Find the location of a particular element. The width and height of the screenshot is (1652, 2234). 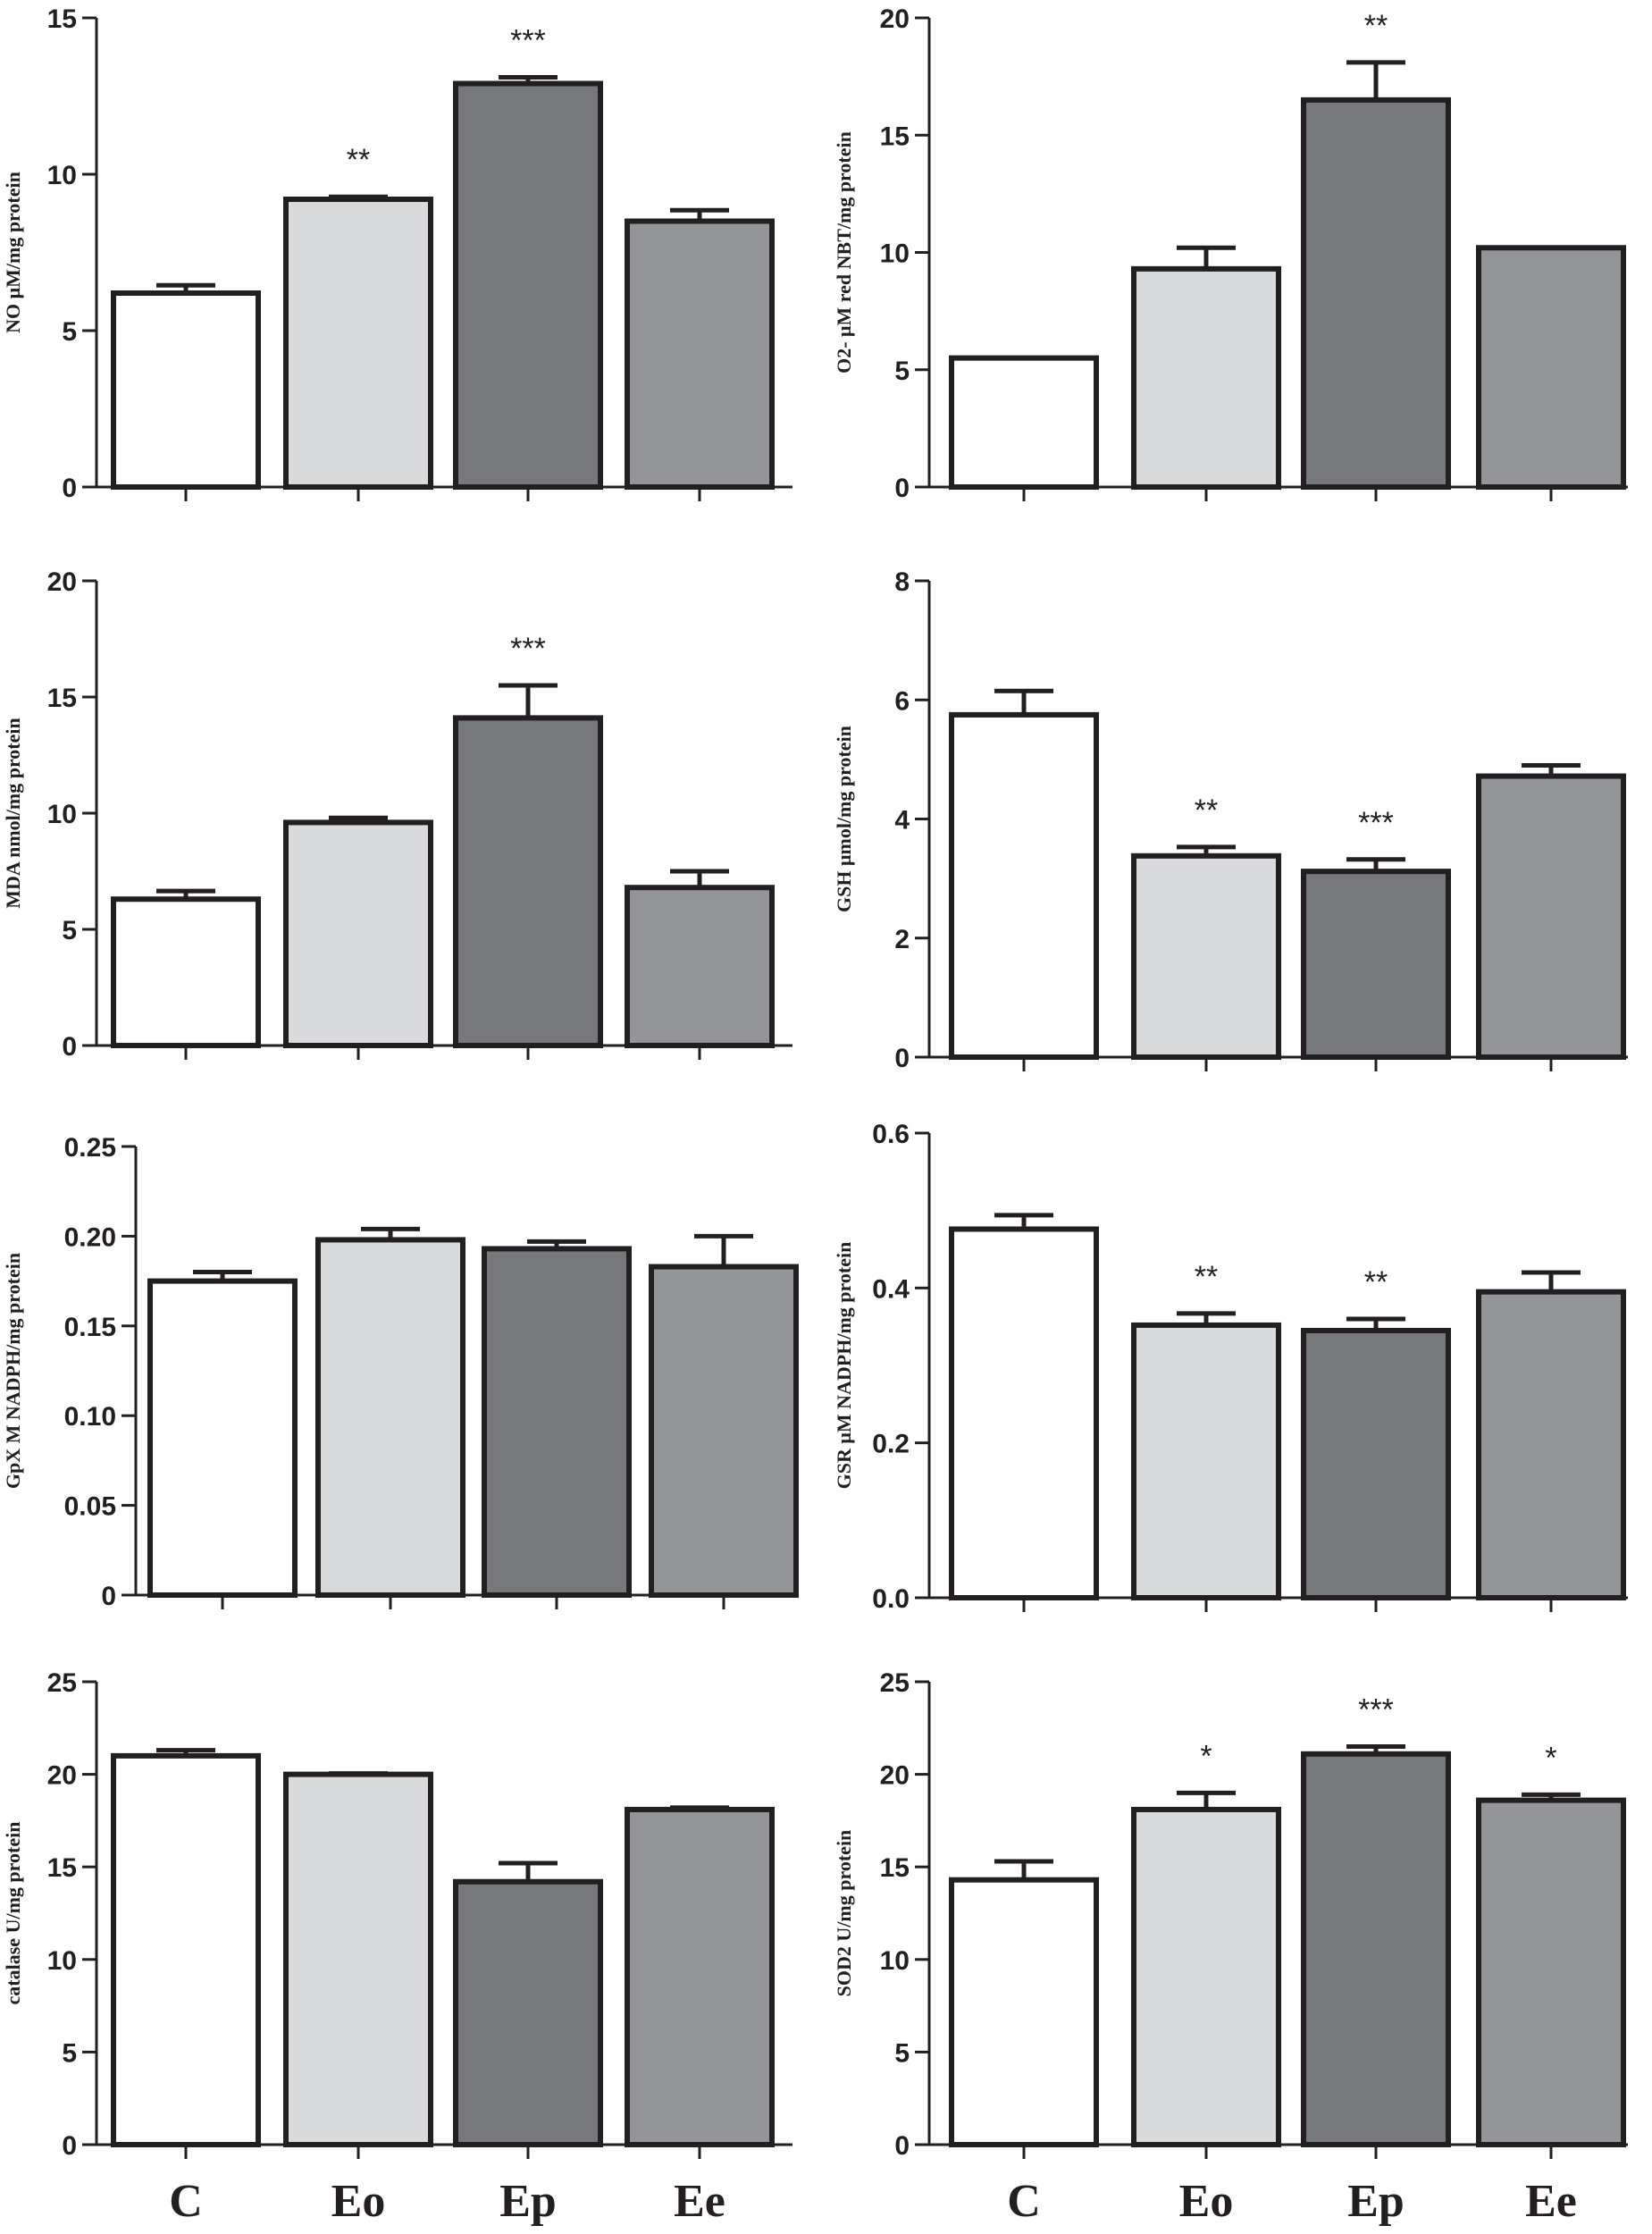

y-tick-label: 0.20 is located at coordinates (90, 1237).